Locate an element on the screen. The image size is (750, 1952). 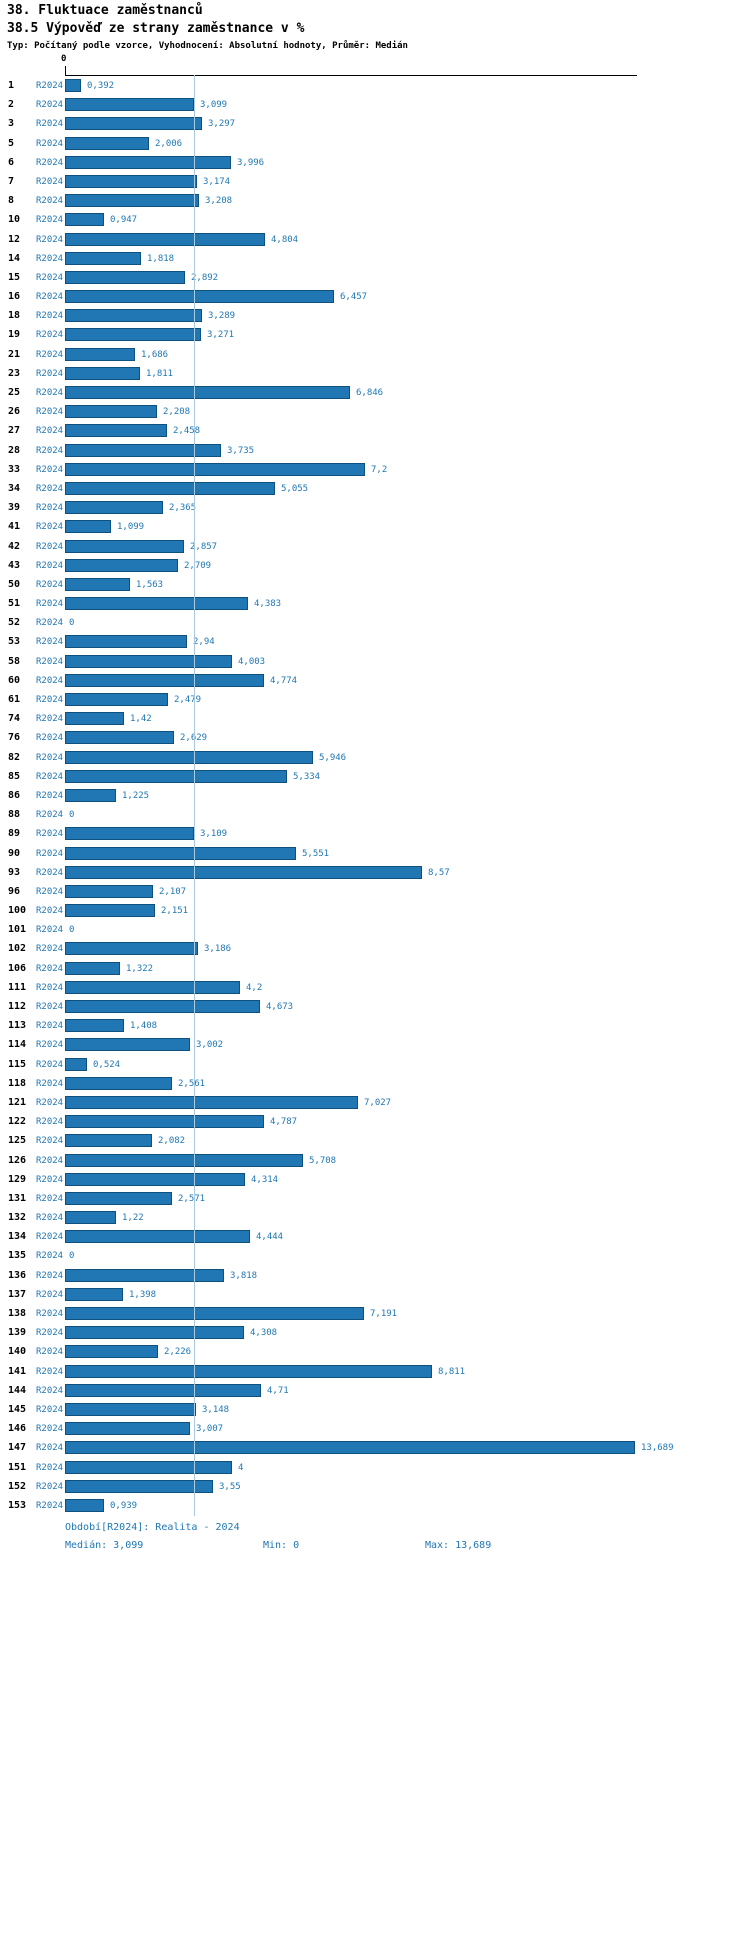
row-number: 96 is located at coordinates (14, 891).